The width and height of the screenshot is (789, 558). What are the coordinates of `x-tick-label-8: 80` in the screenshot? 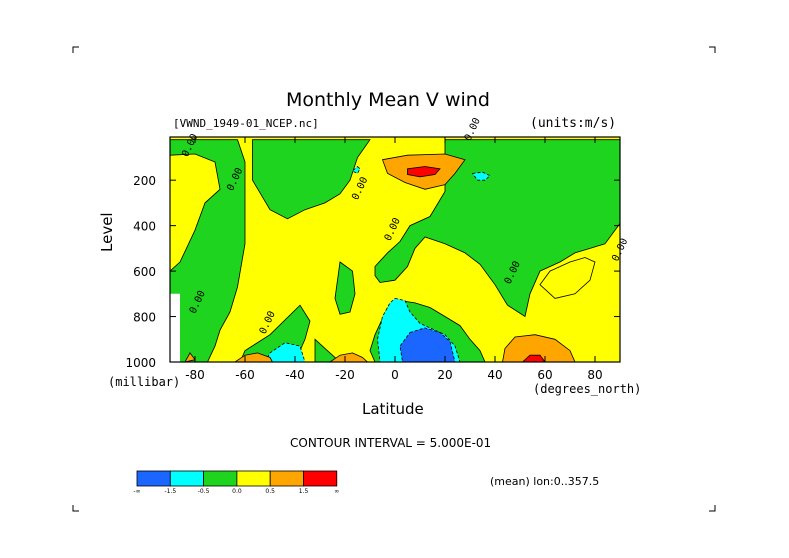 It's located at (594, 375).